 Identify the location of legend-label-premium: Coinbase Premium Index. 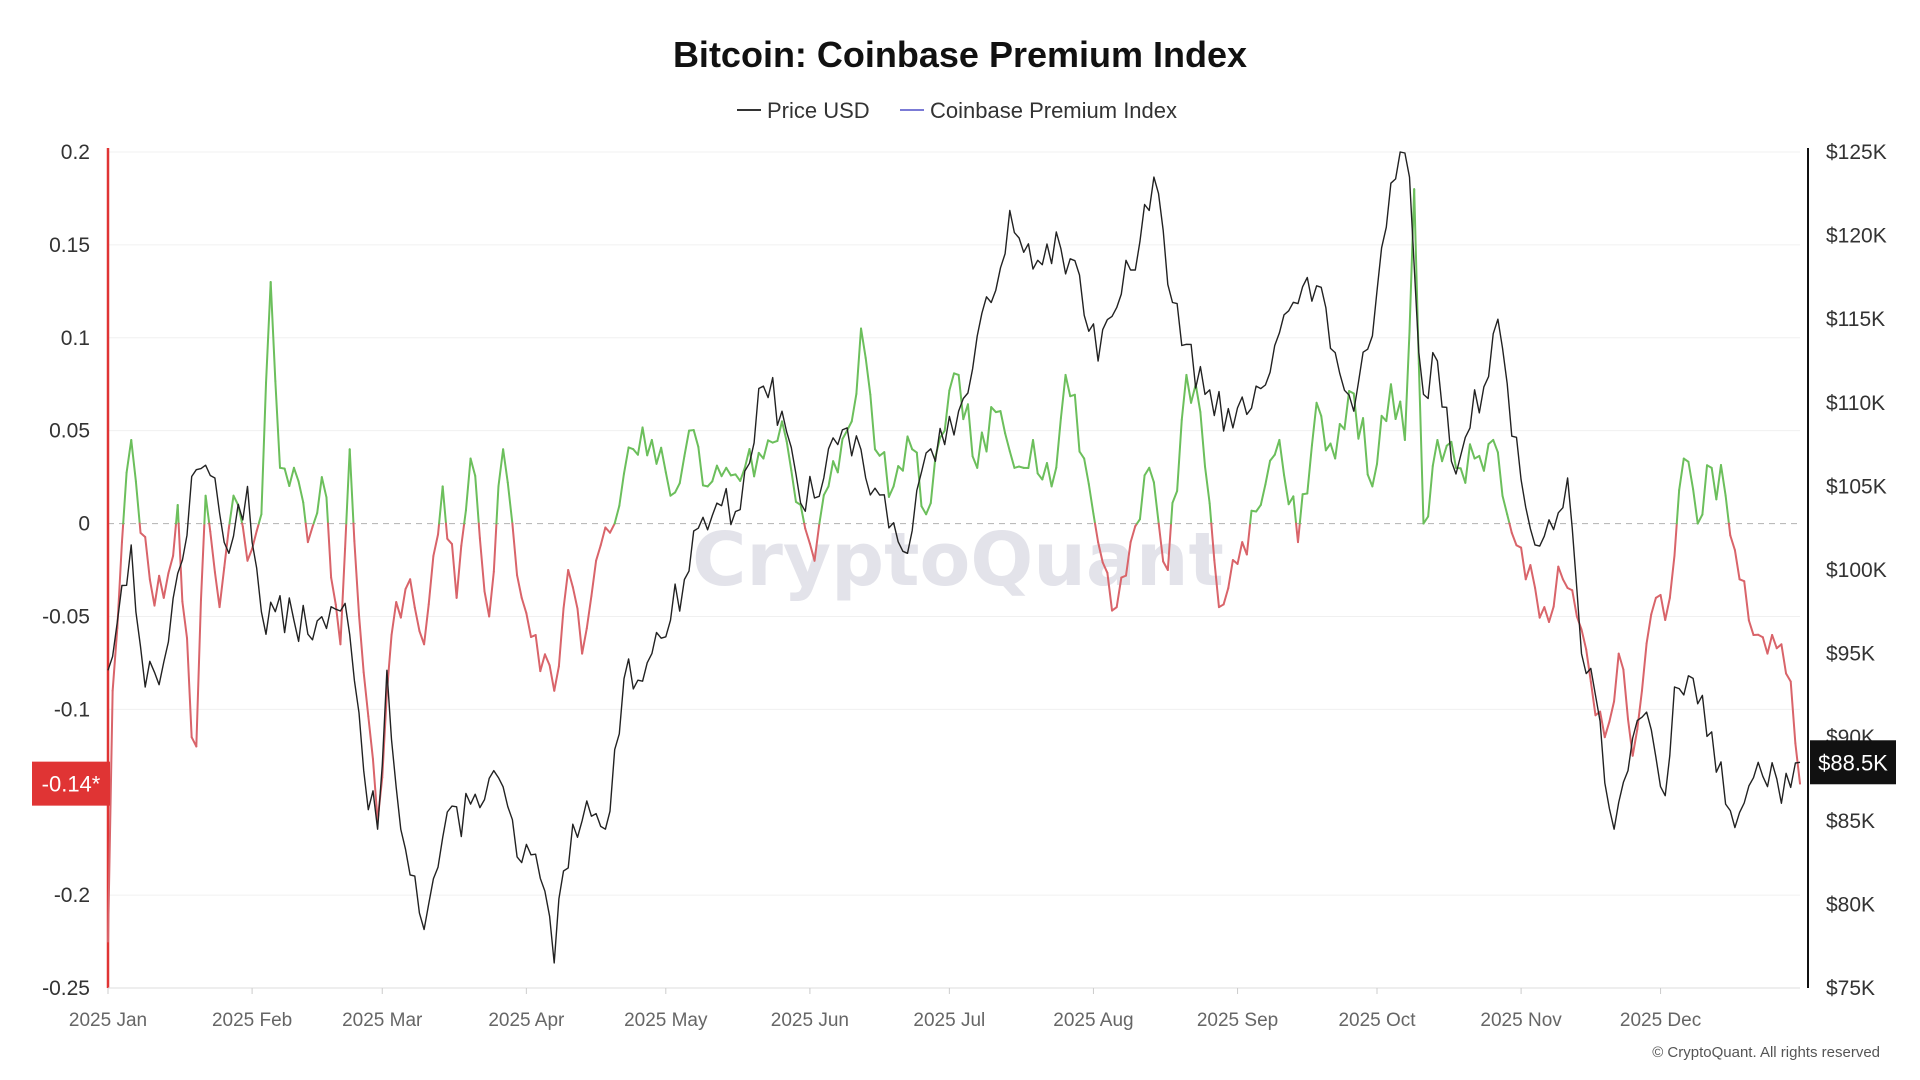
(1053, 110).